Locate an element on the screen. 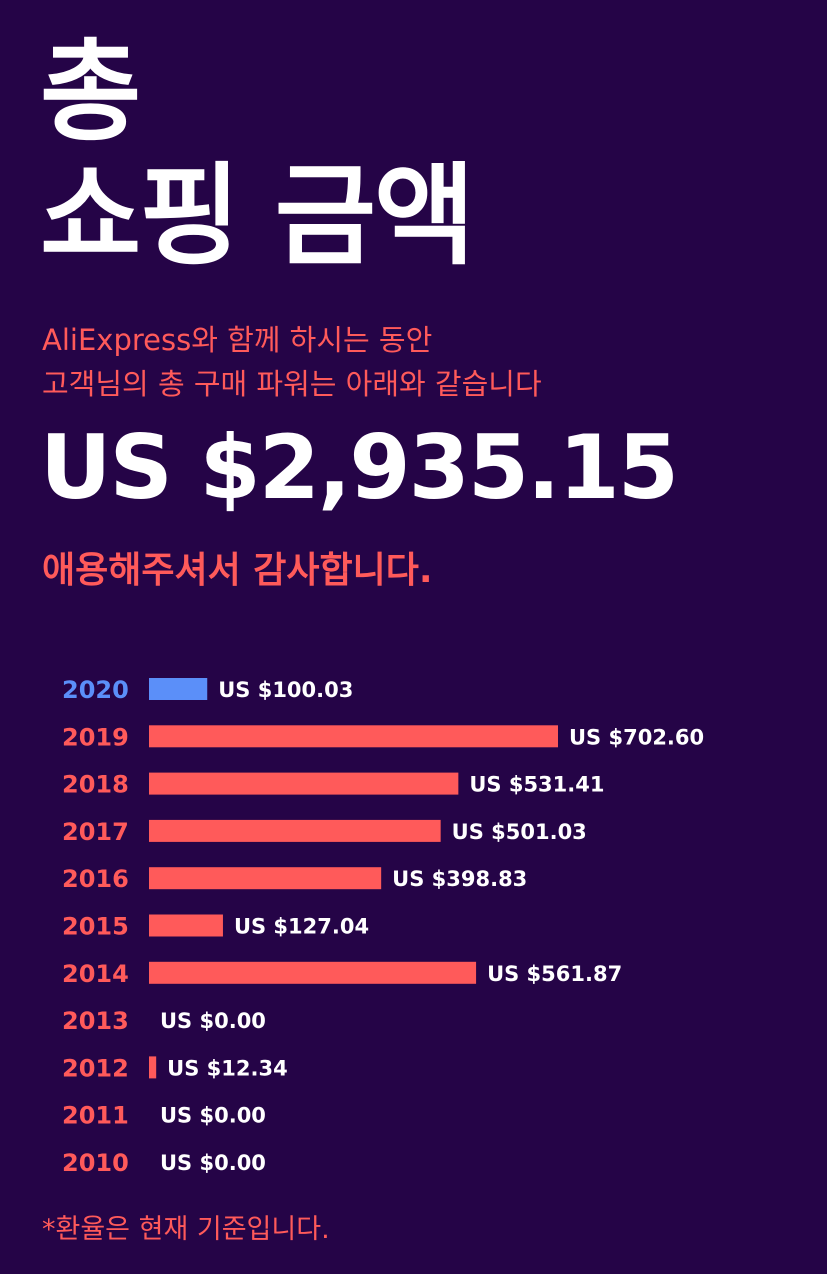 The height and width of the screenshot is (1274, 827). year-label-2011: 2011 is located at coordinates (95, 1116).